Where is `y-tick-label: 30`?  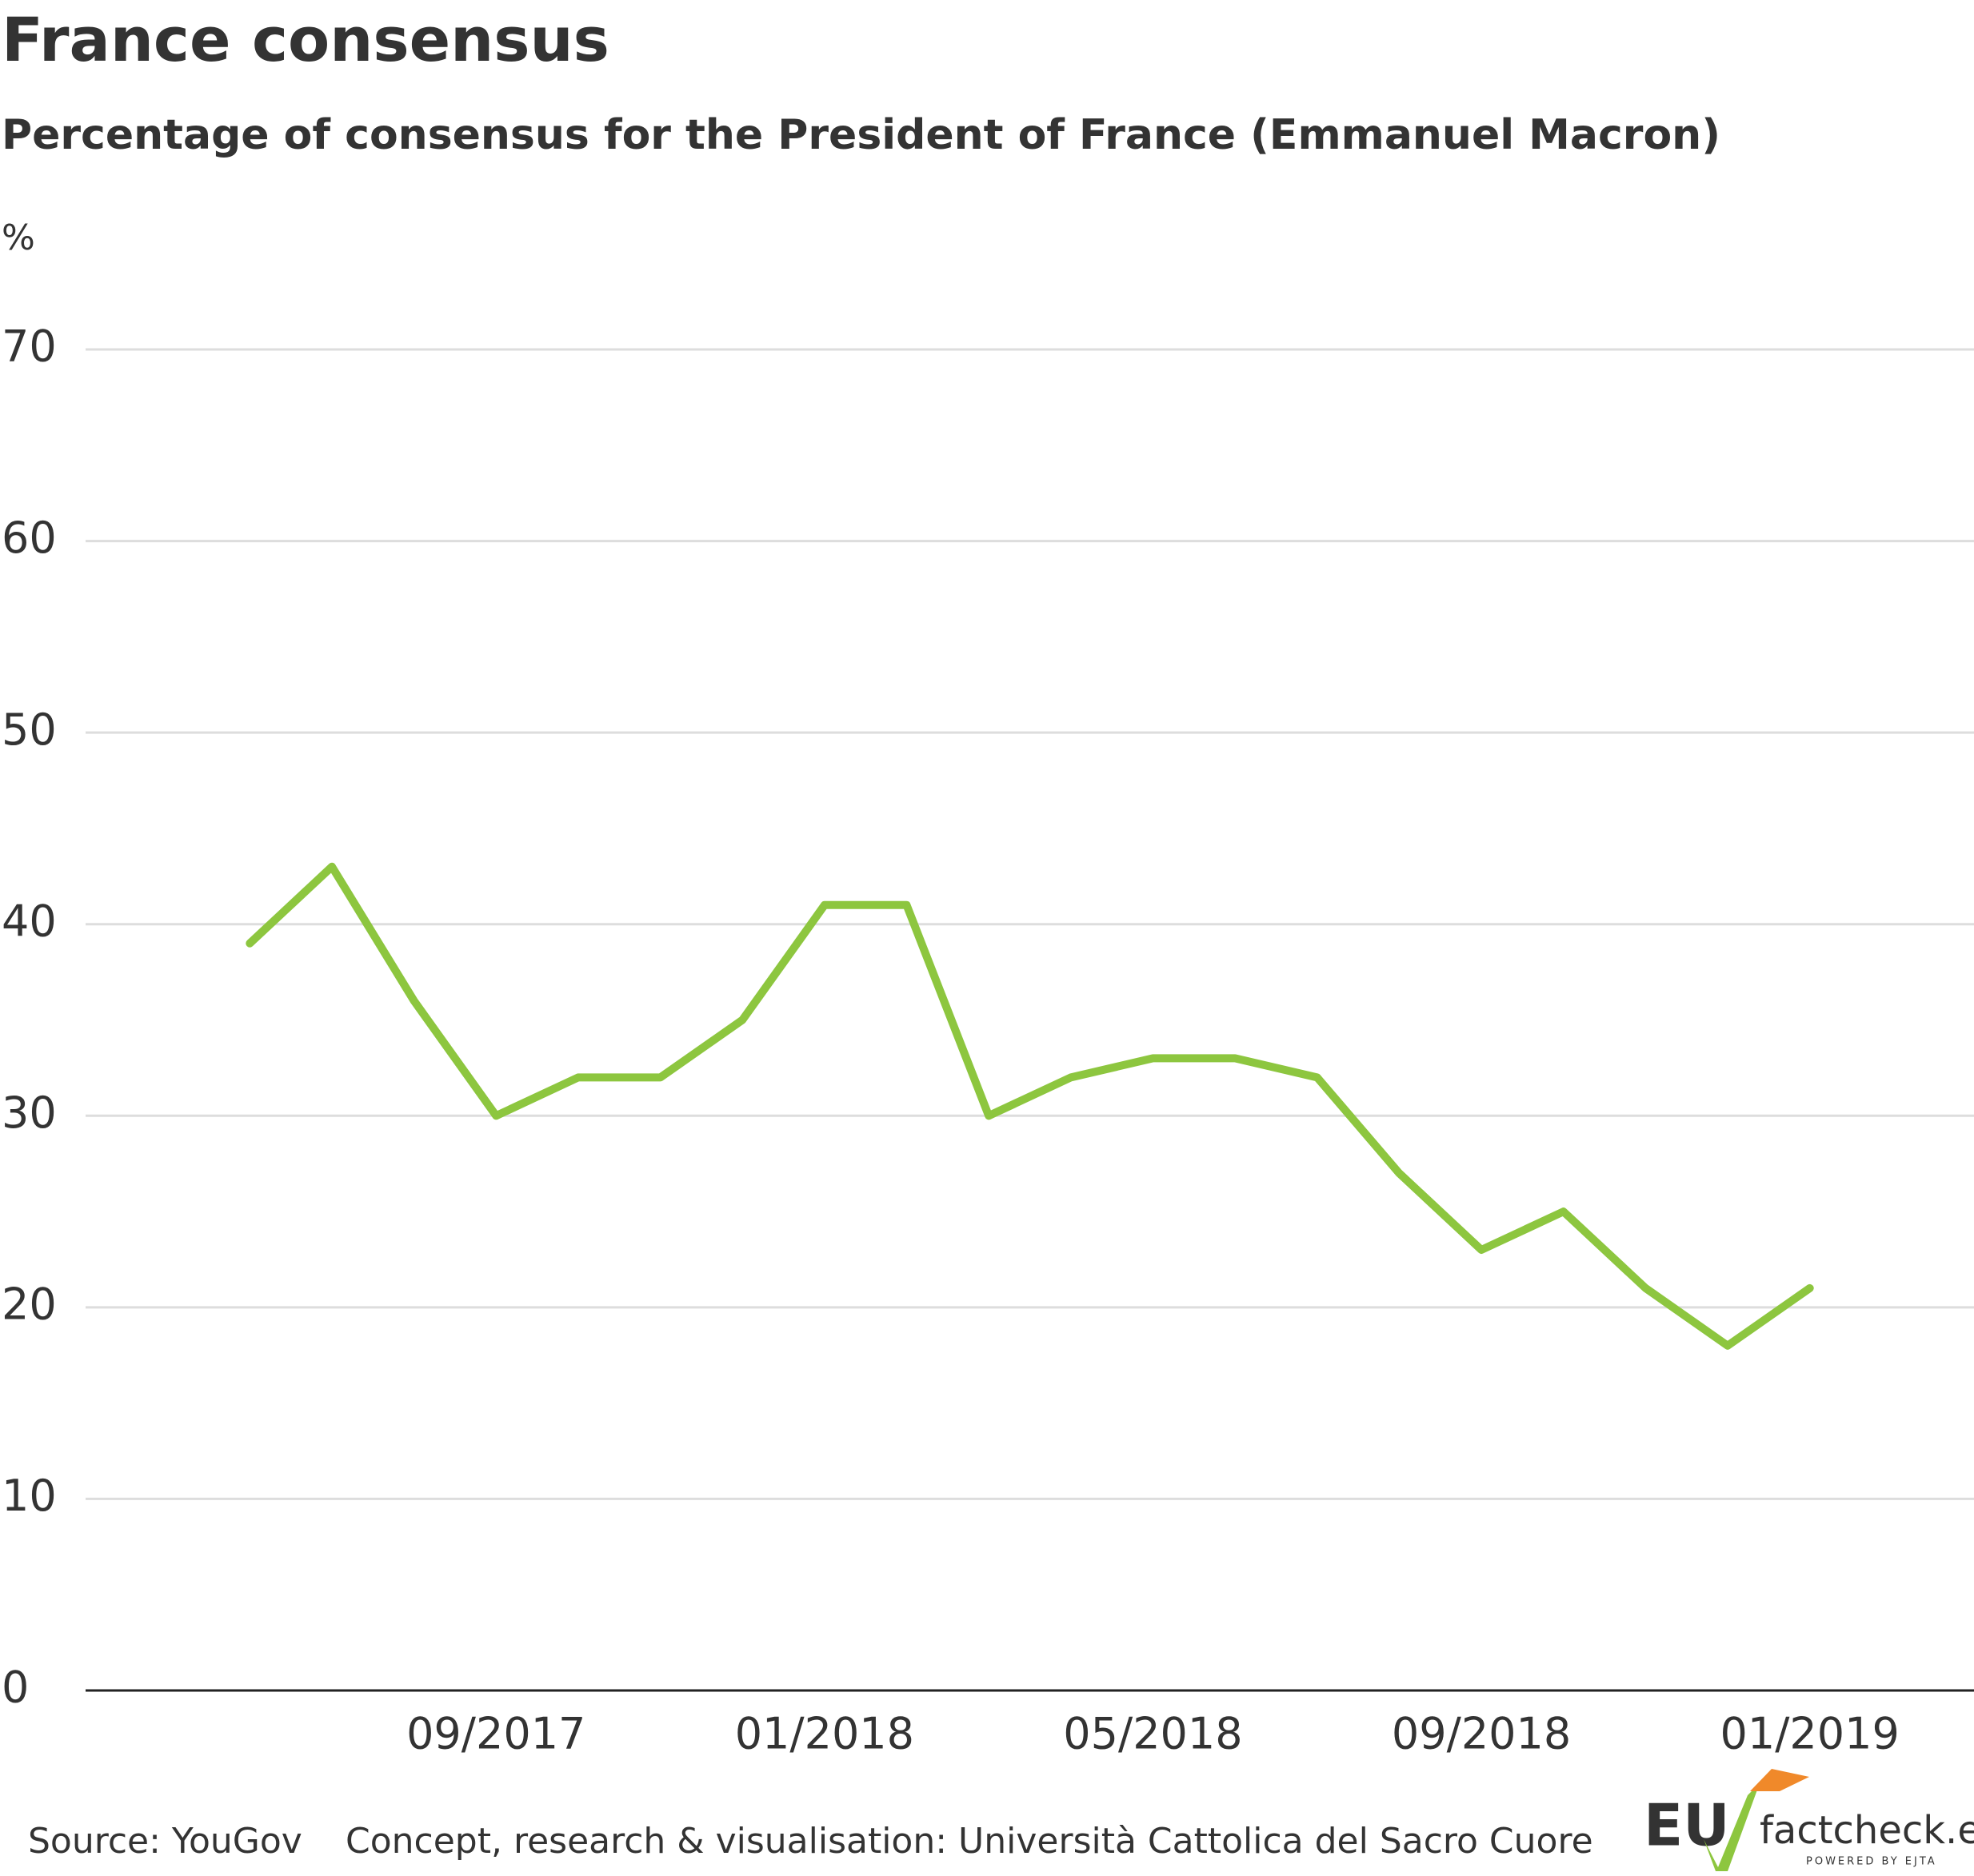 y-tick-label: 30 is located at coordinates (29, 1113).